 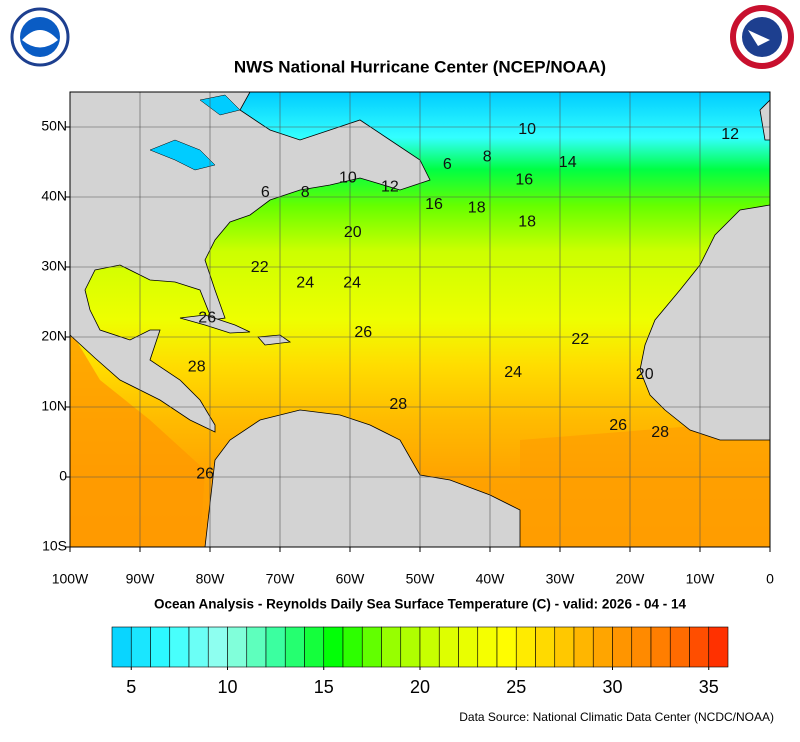 What do you see at coordinates (54, 196) in the screenshot?
I see `y-tick-label: 40N` at bounding box center [54, 196].